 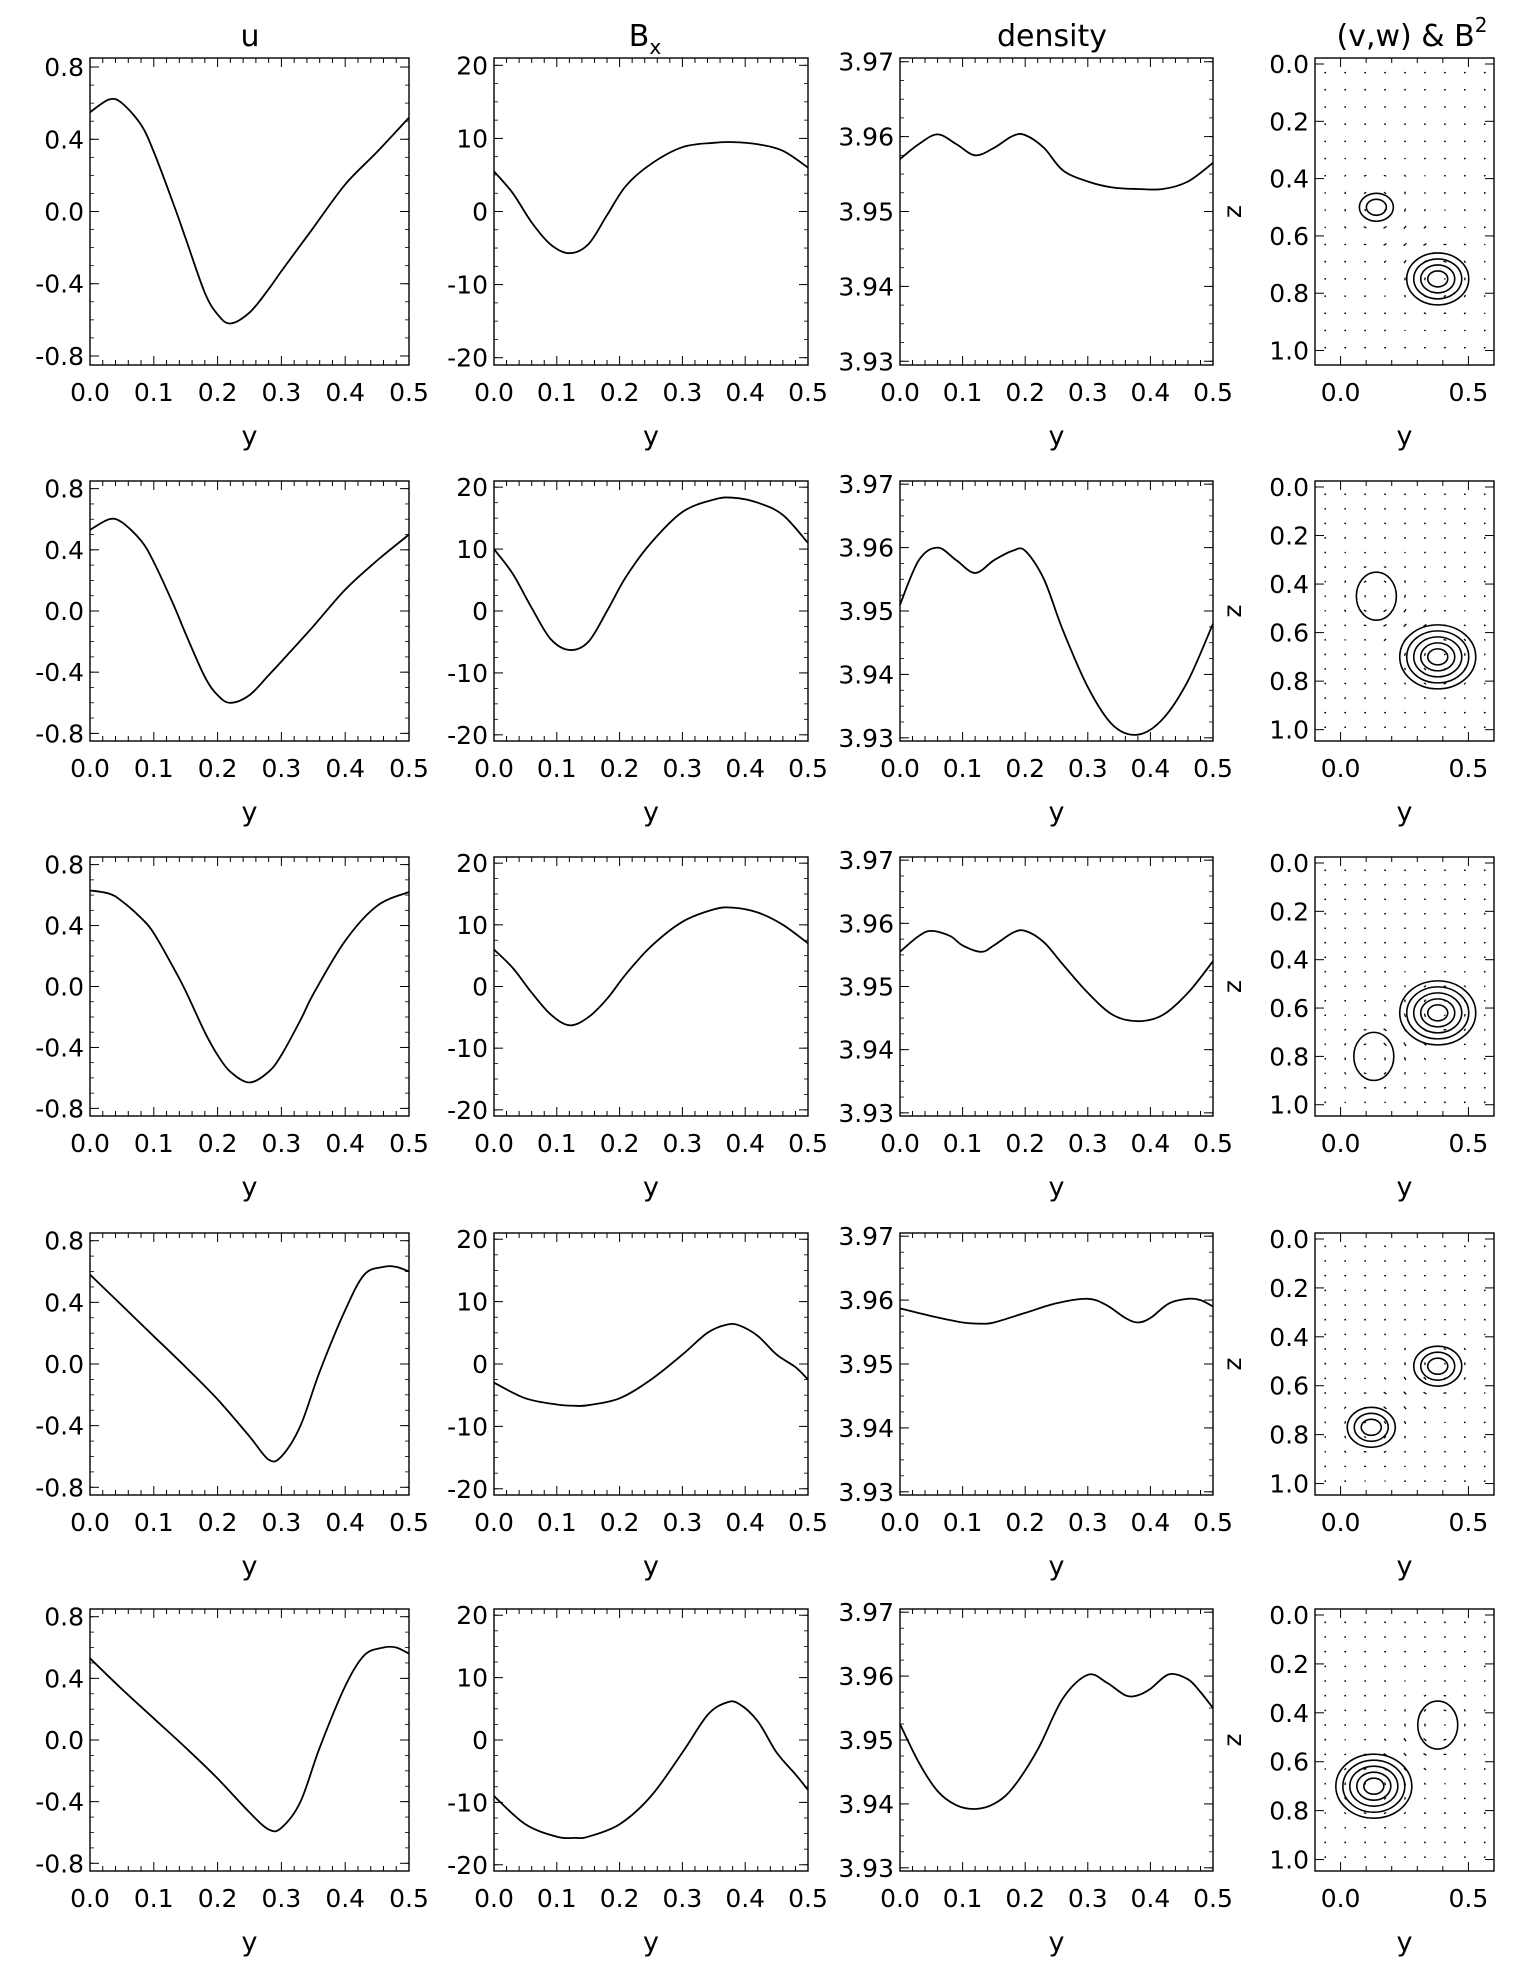 I want to click on panel-vw-row-2: 0.0 0.5 0.0 0.2 0.4 0.6 0.8 1.0 z y, so click(x=1356, y=650).